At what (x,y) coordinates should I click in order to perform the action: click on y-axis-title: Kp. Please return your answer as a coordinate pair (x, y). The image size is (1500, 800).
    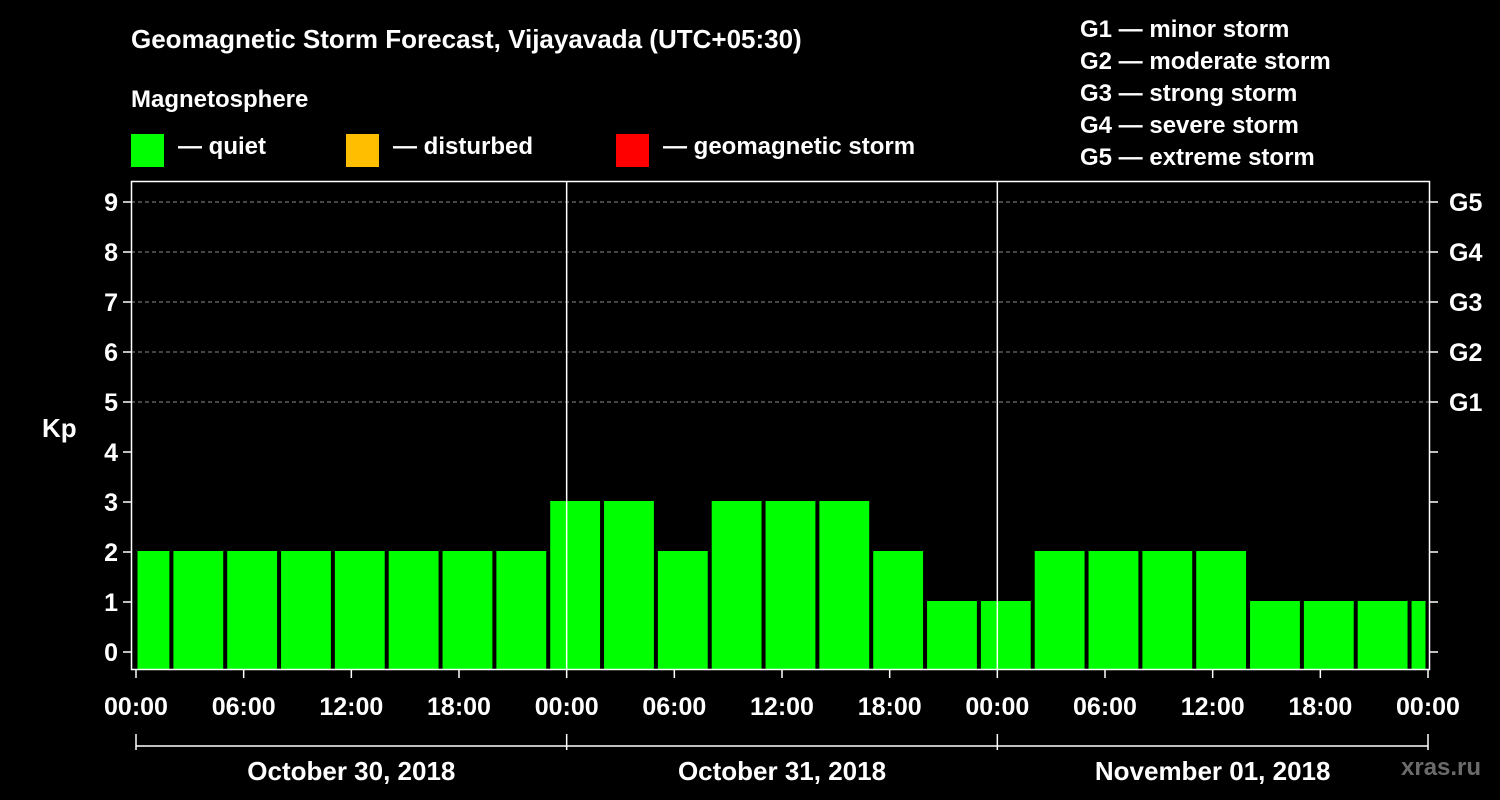
    Looking at the image, I should click on (59, 428).